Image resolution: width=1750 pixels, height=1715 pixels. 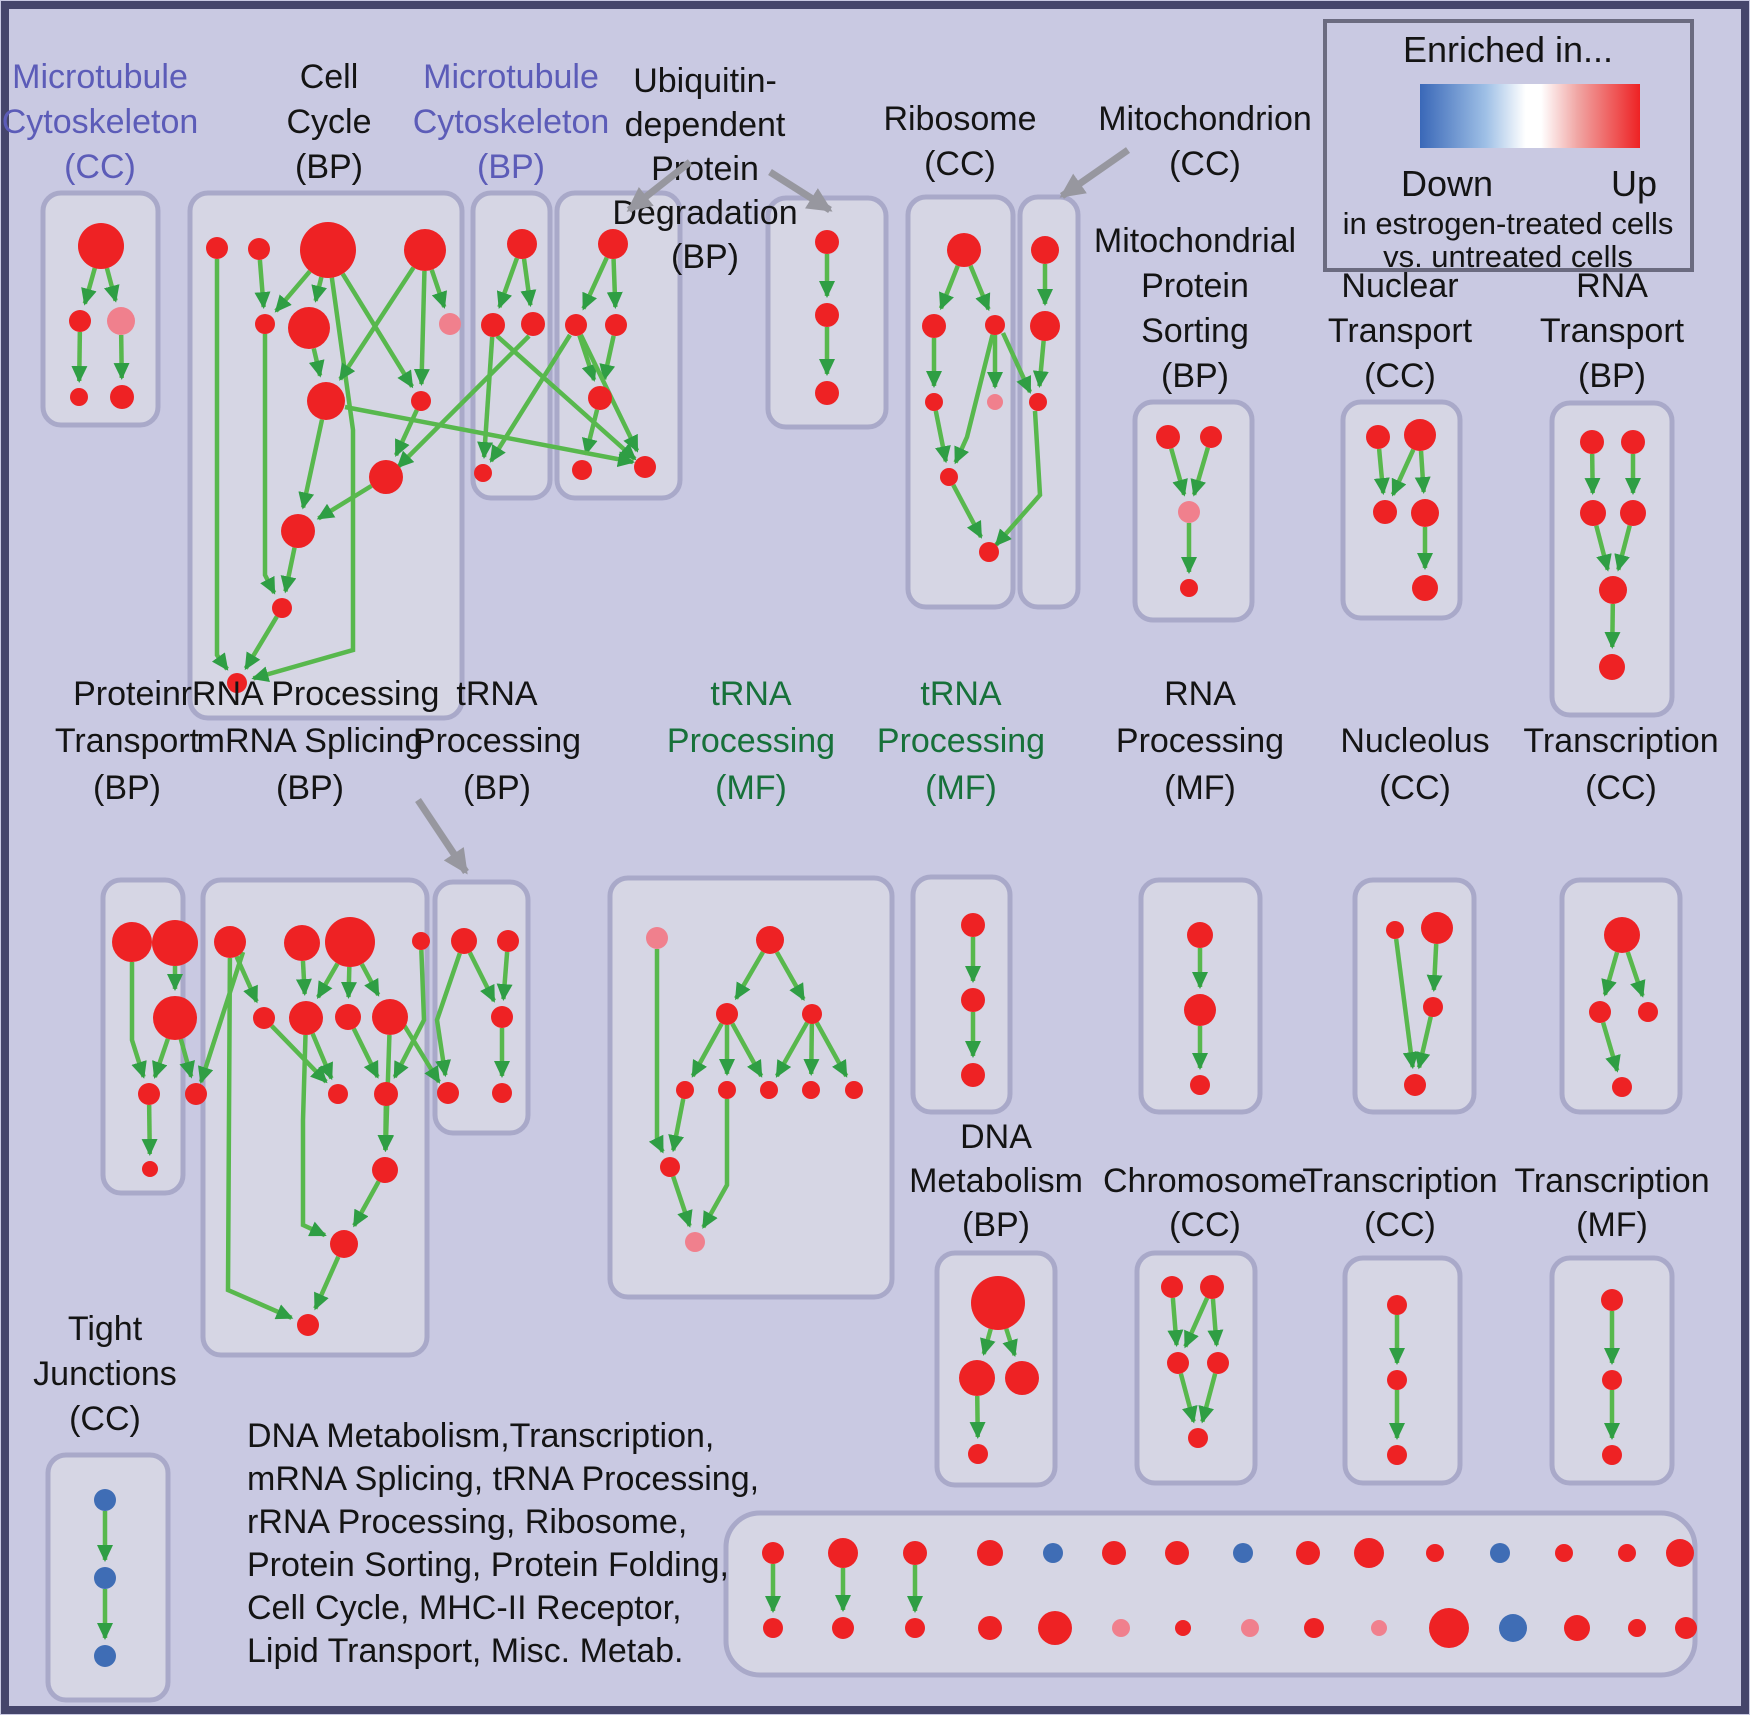 I want to click on go-term-node-tight-junctions, so click(x=105, y=1578).